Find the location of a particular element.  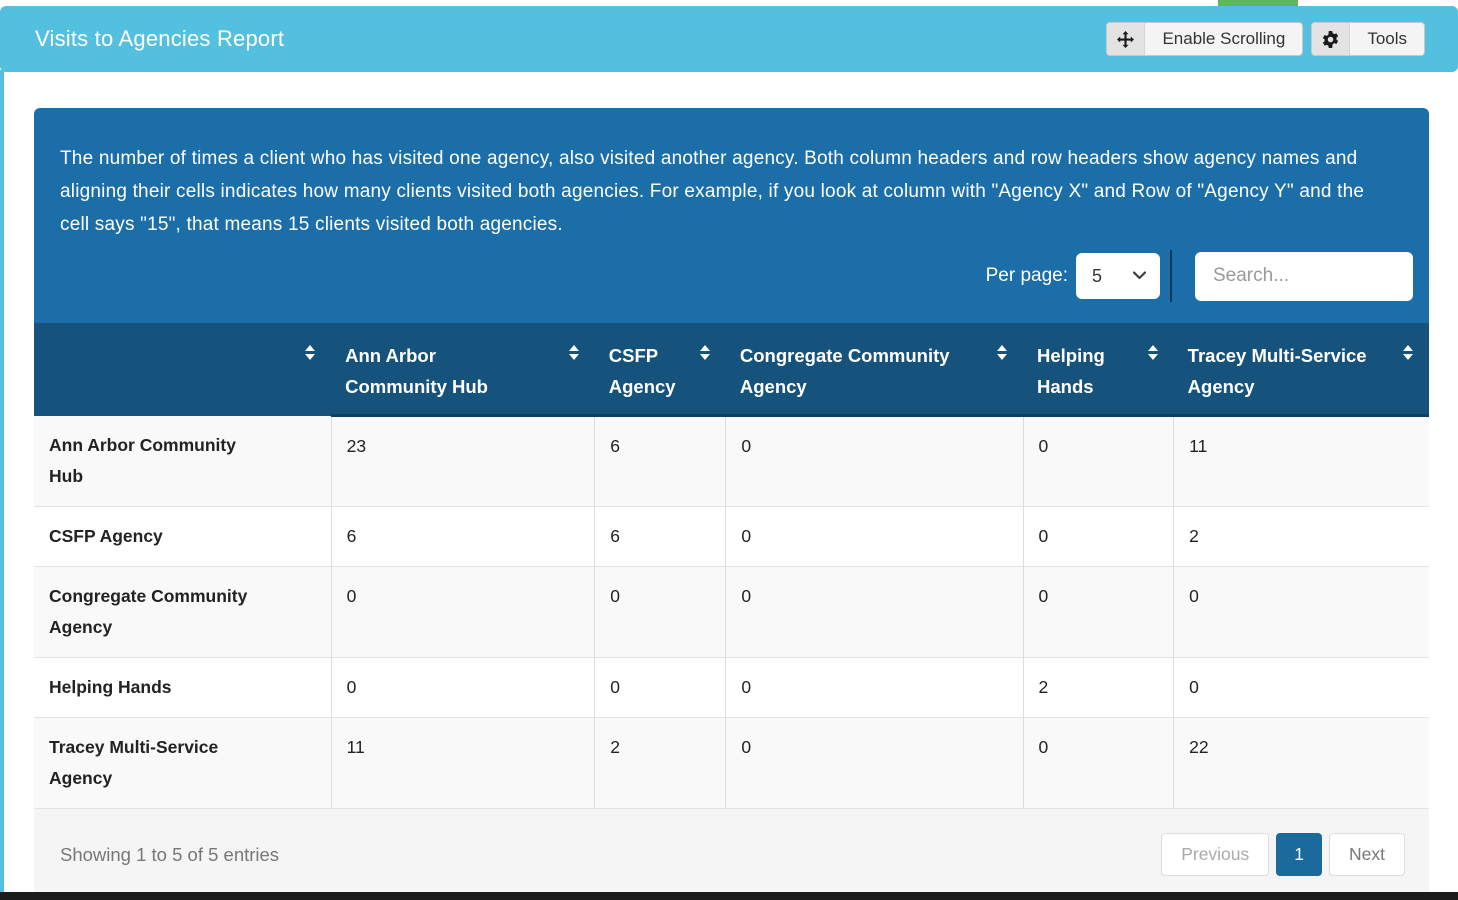

search-input is located at coordinates (1304, 276).